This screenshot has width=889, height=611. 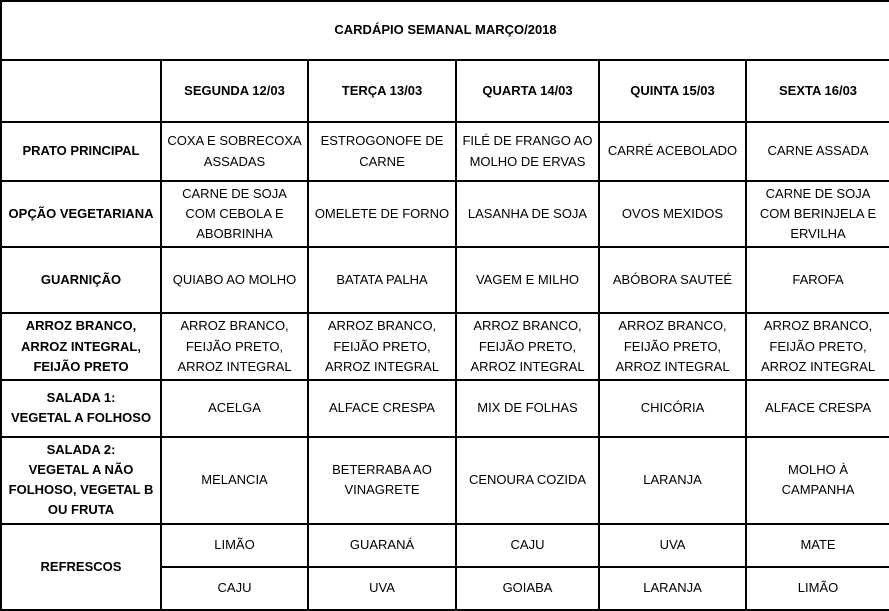 I want to click on table-row-refrescos-2: CAJU UVA GOIABA LARANJA LIMÃO, so click(x=445, y=588).